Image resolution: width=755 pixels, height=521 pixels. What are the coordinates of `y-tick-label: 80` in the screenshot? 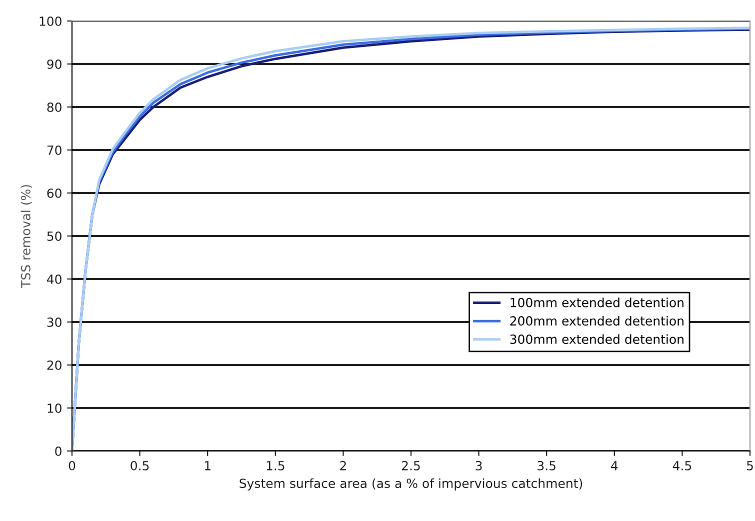 It's located at (54, 107).